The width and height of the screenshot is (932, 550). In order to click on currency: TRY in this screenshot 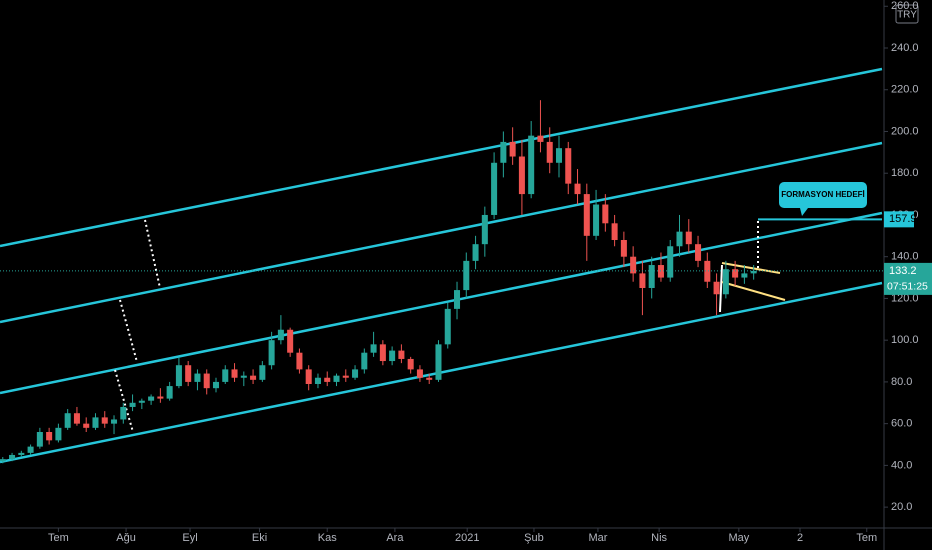, I will do `click(907, 15)`.